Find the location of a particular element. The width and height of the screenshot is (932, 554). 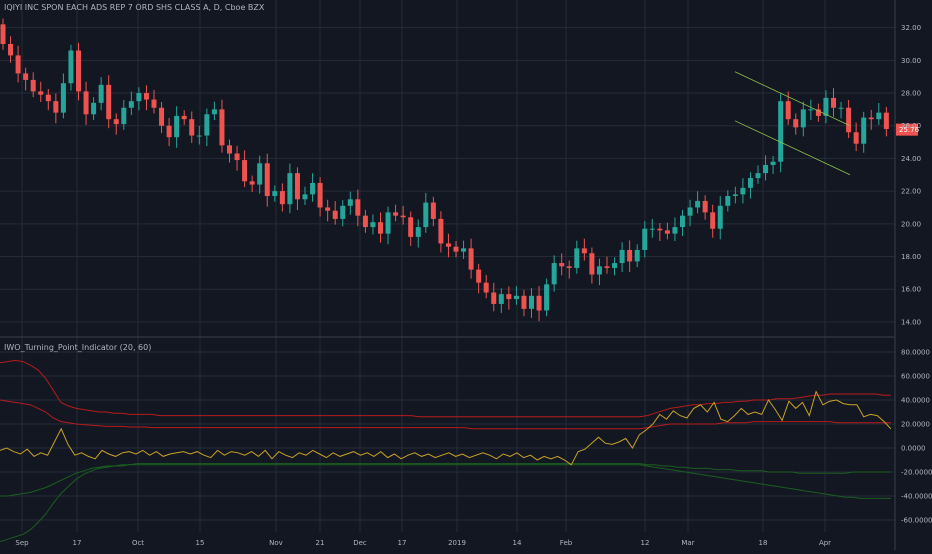

channel-upper-line is located at coordinates (792, 99).